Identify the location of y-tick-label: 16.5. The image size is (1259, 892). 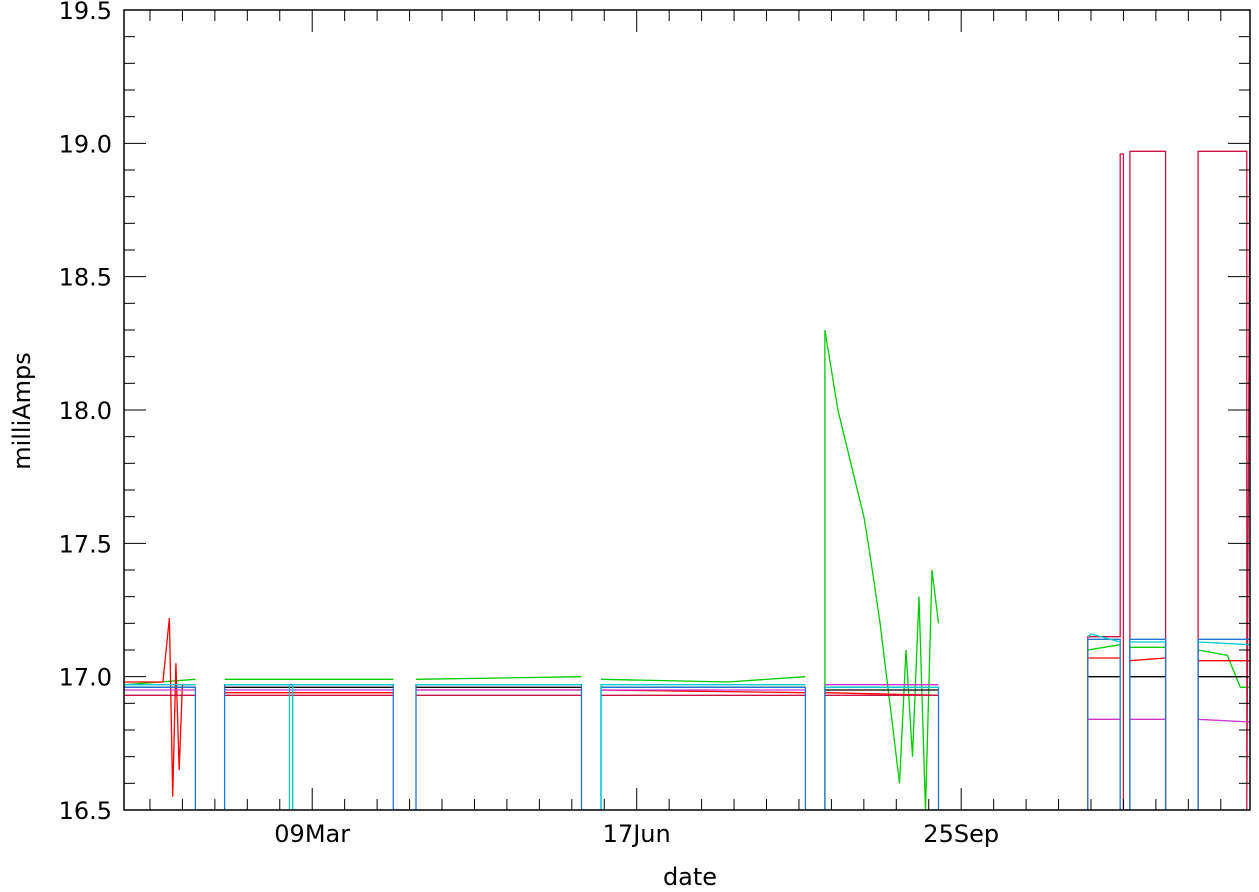
(85, 811).